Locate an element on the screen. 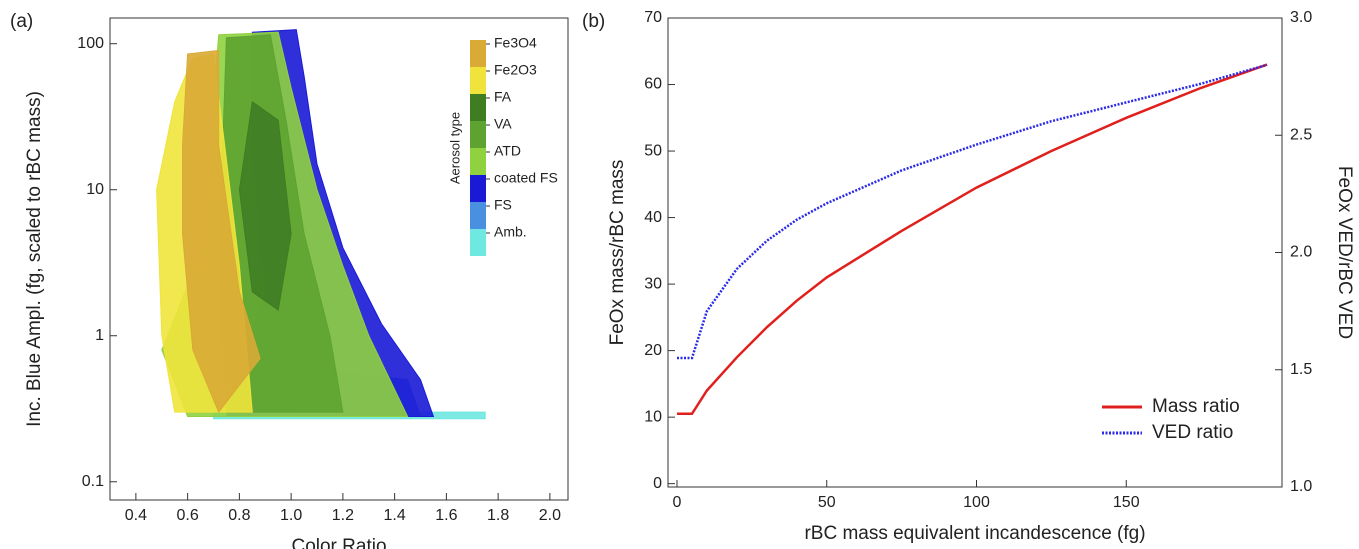 Image resolution: width=1359 pixels, height=549 pixels. y-tick-label: 30 is located at coordinates (653, 283).